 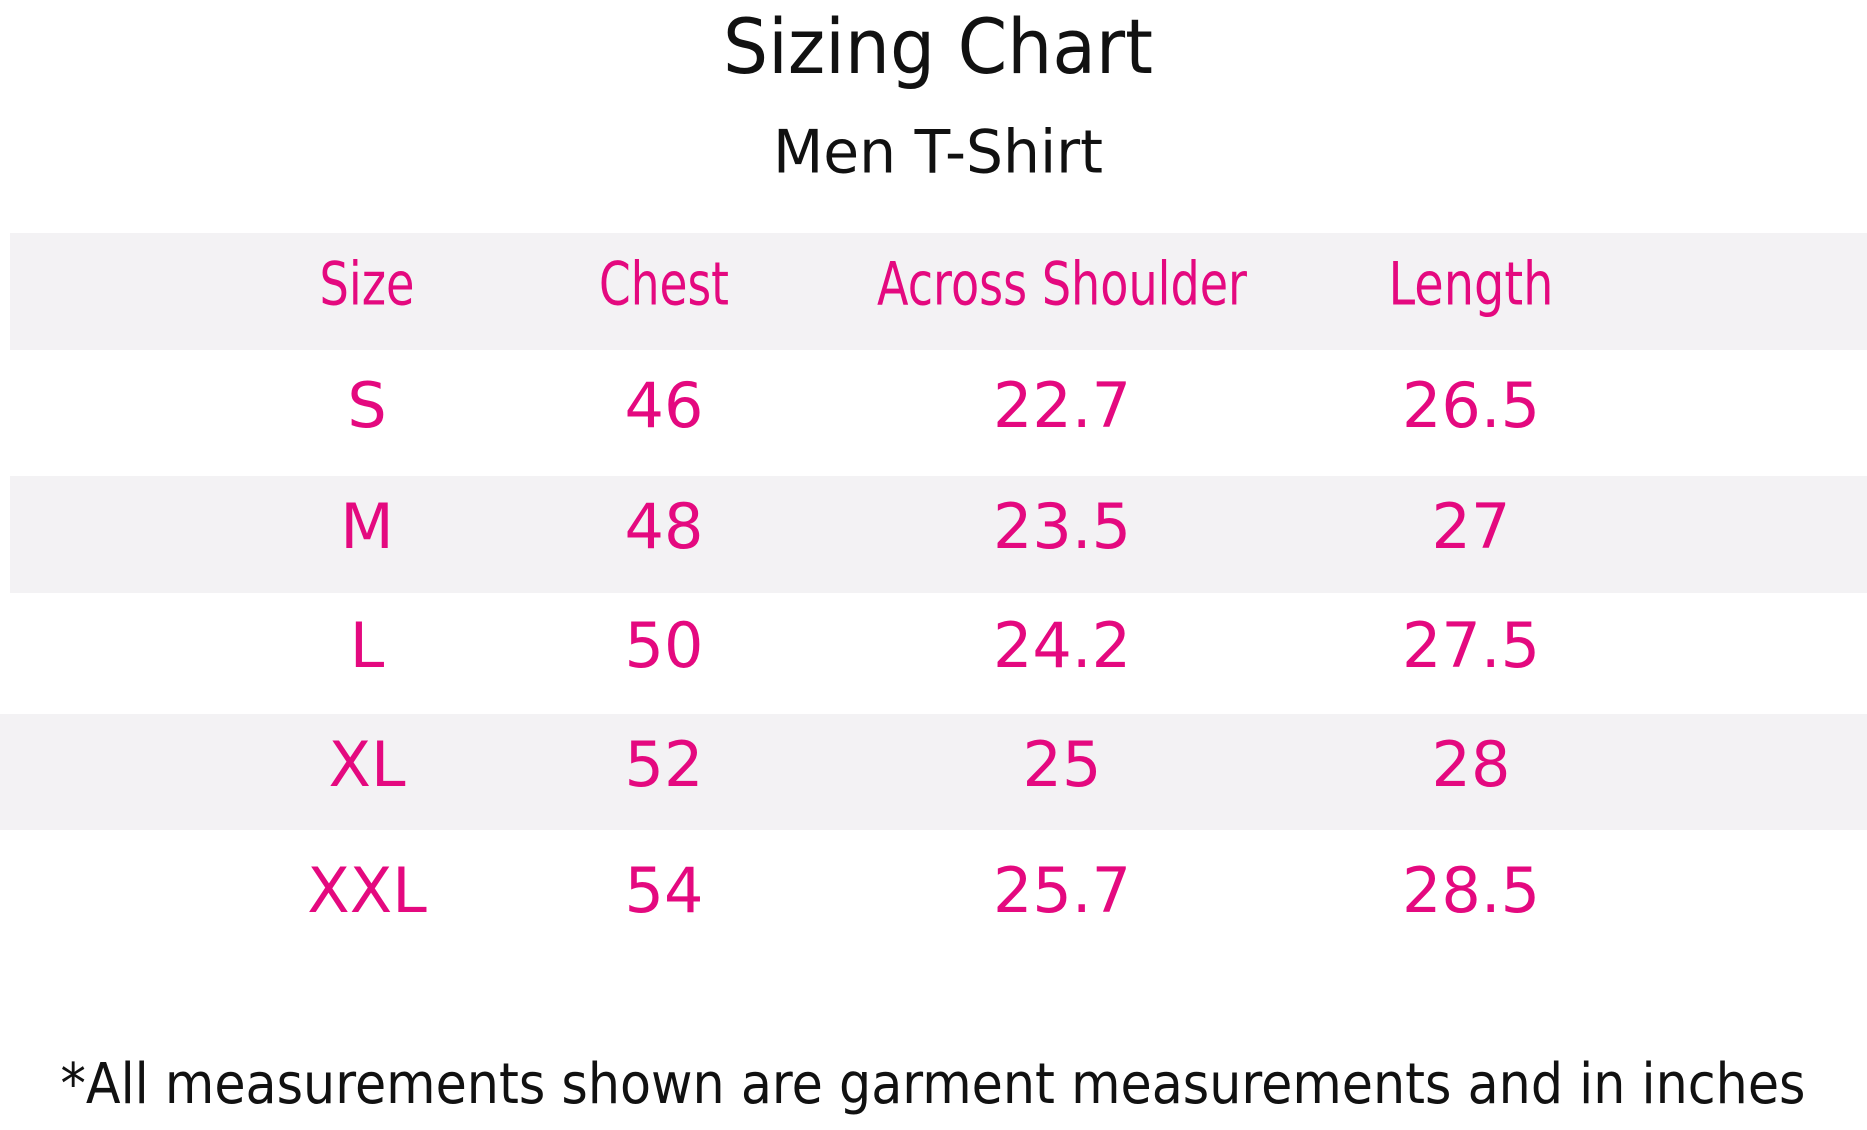 I want to click on table-cell: 52, so click(x=664, y=764).